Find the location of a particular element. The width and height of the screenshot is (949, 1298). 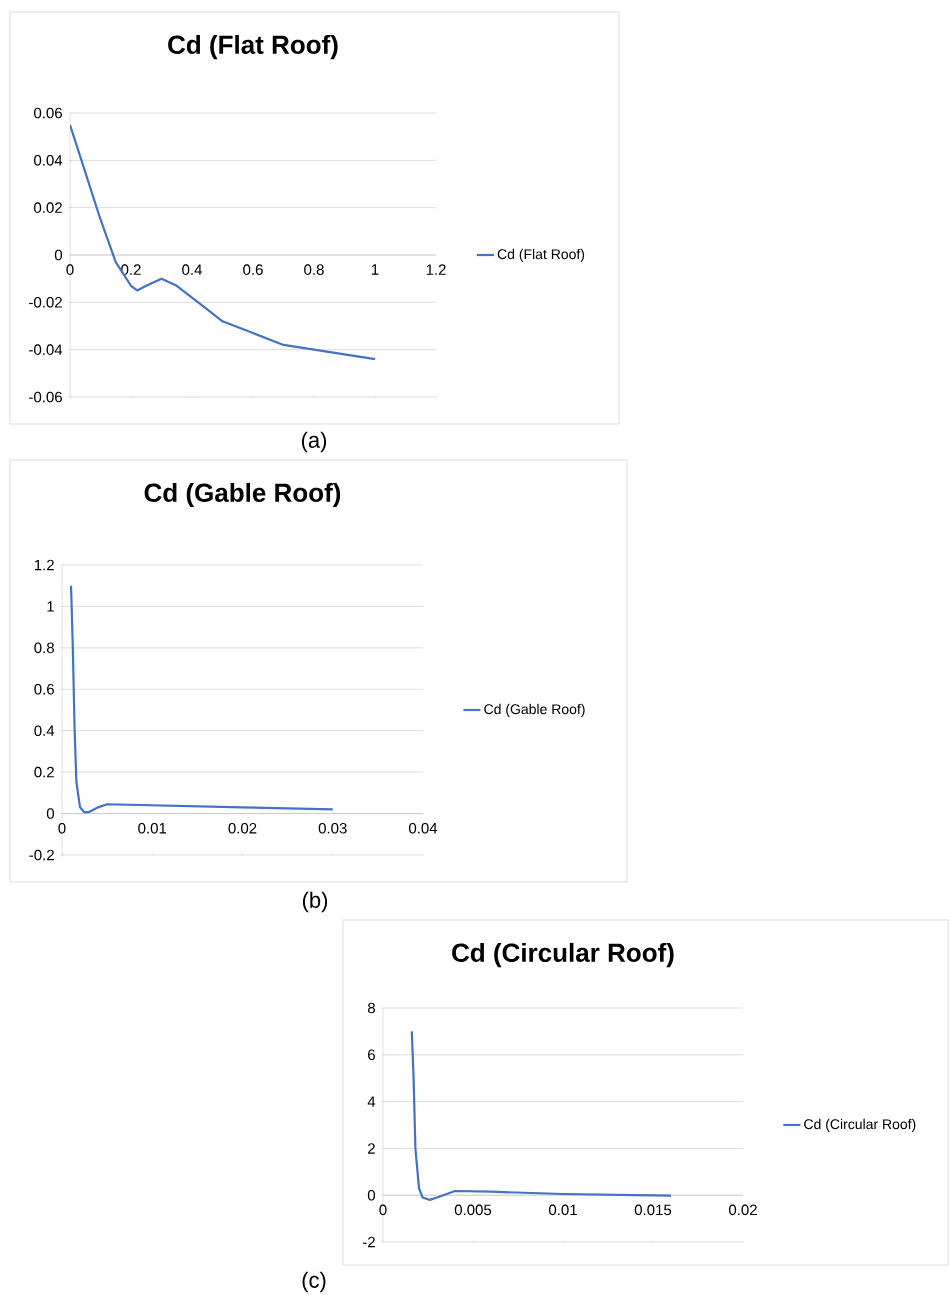

x-tick-label: 0.03 is located at coordinates (332, 828).